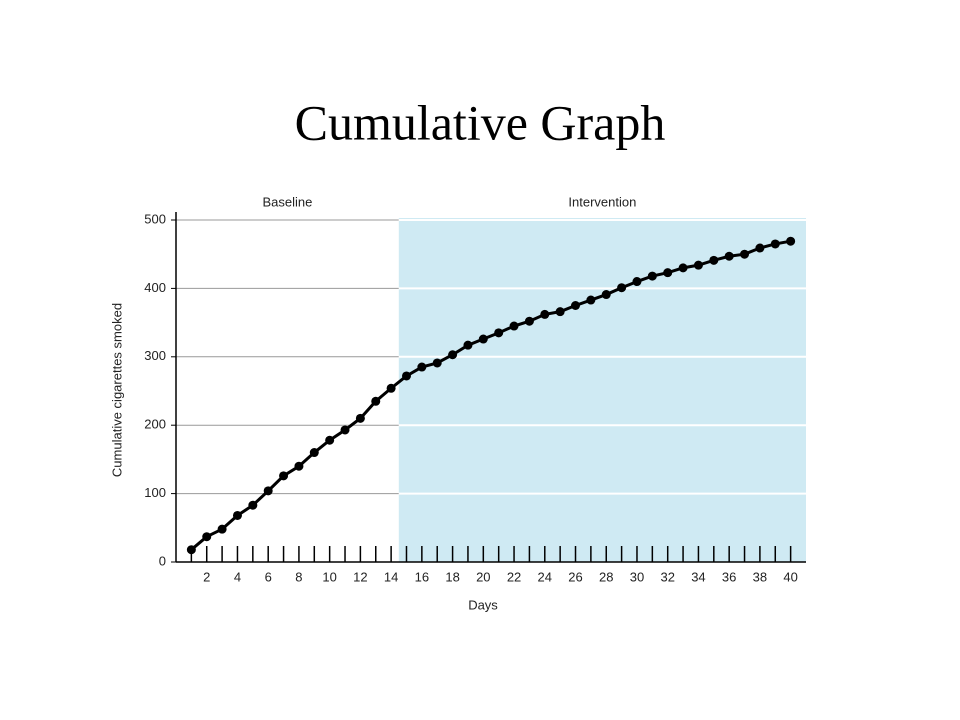  What do you see at coordinates (116, 390) in the screenshot?
I see `y-axis-label: Cumulative cigarettes smoked` at bounding box center [116, 390].